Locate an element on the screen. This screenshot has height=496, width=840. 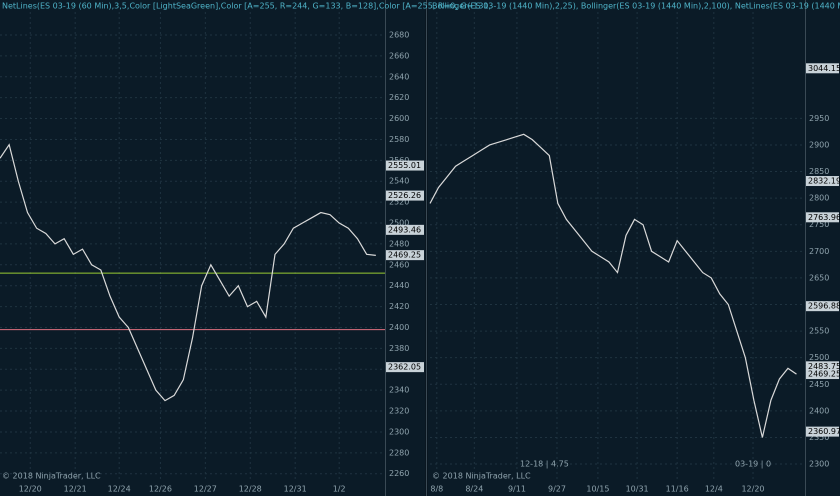
y-tick-label: 2850 is located at coordinates (819, 171).